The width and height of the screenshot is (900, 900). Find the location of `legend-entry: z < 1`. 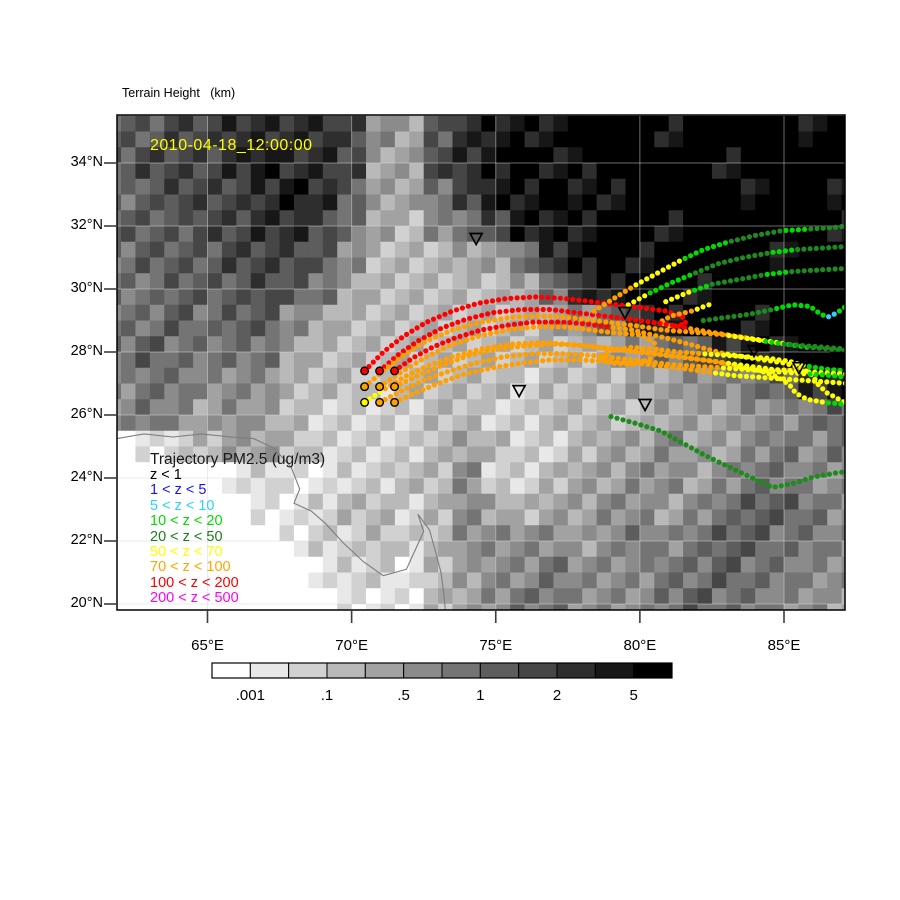

legend-entry: z < 1 is located at coordinates (166, 475).